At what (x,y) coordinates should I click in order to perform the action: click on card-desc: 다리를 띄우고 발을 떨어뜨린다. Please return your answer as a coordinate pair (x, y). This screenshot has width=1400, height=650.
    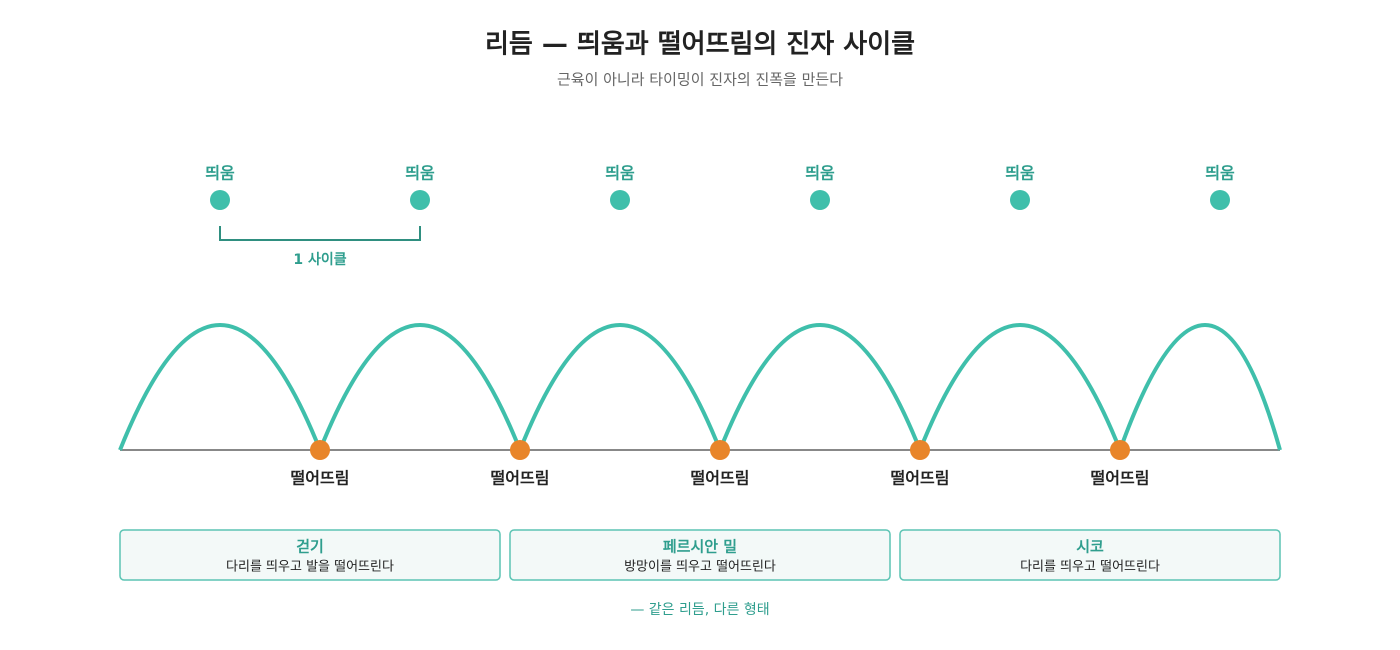
    Looking at the image, I should click on (310, 567).